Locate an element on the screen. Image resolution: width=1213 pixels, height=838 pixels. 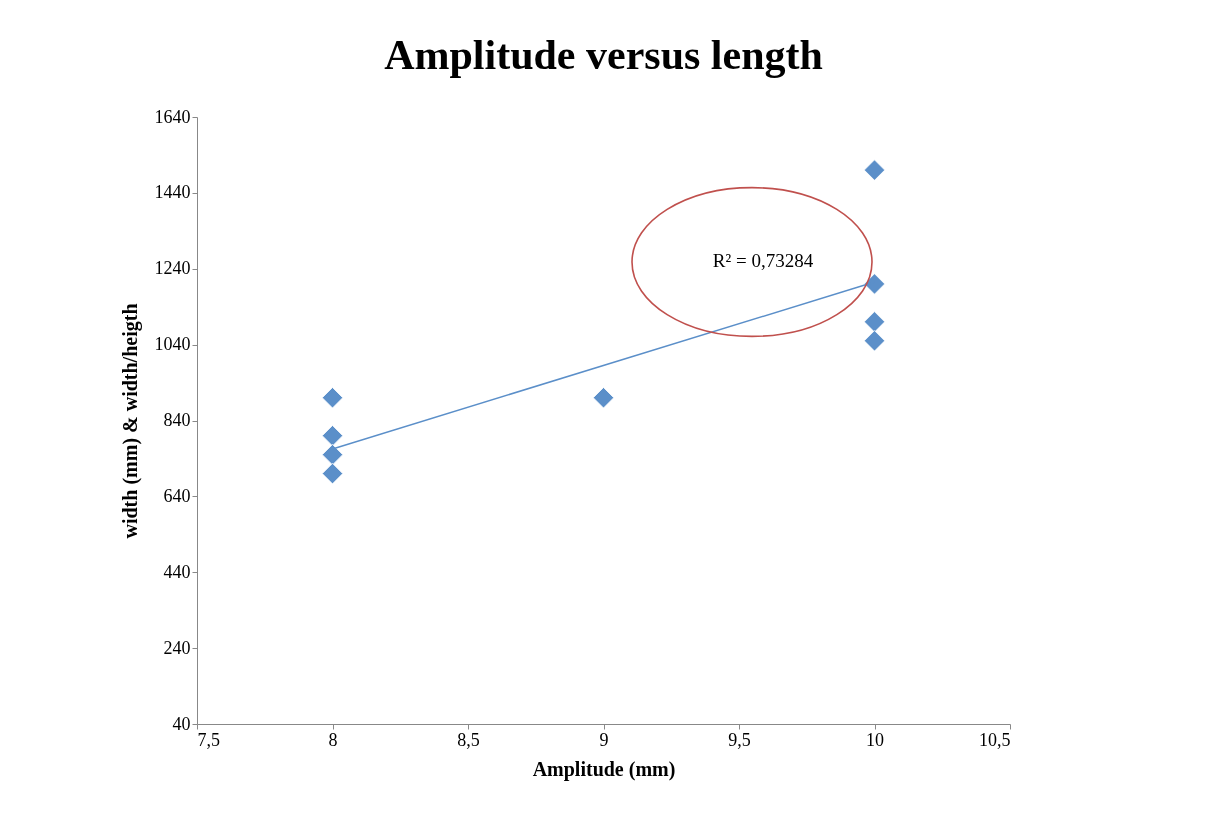
x-tick-label: 9 is located at coordinates (604, 739).